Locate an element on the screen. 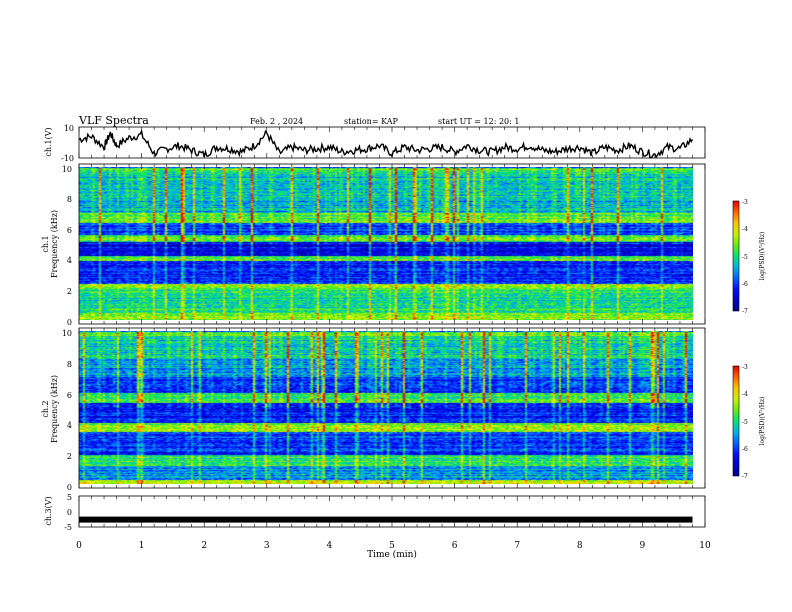 The image size is (792, 612). ch1-waveform-ylabel: ch.1(V) is located at coordinates (48, 141).